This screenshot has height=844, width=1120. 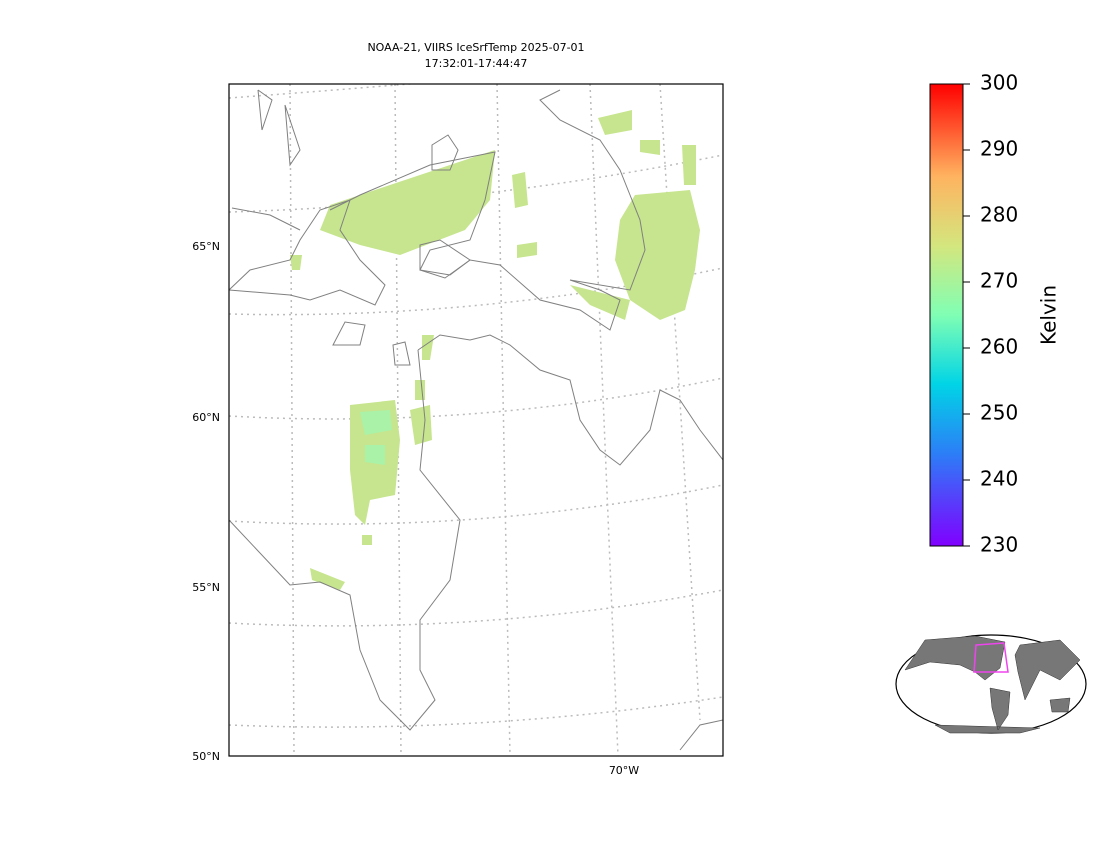 What do you see at coordinates (206, 587) in the screenshot?
I see `lat-label: 55°N` at bounding box center [206, 587].